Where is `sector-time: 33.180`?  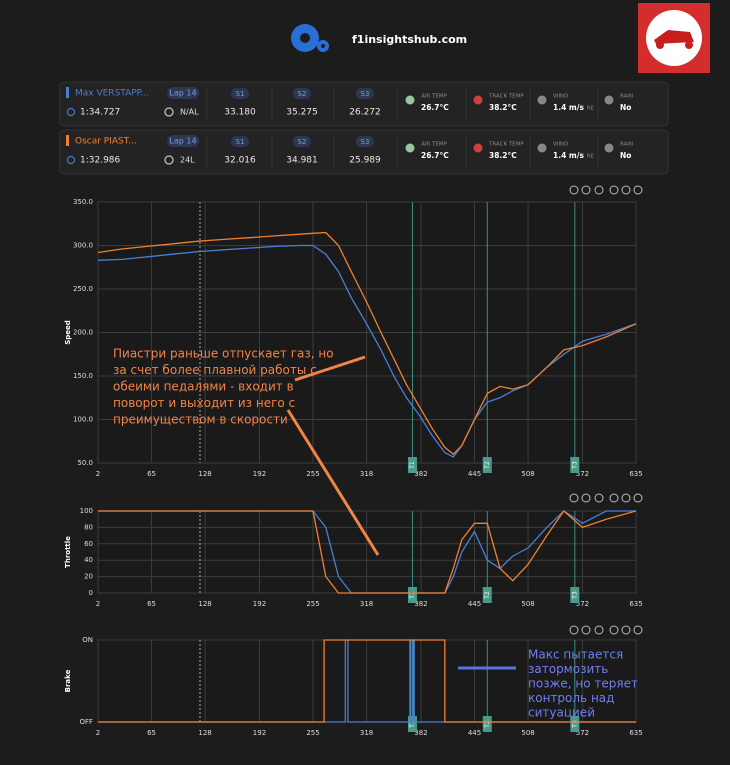
sector-time: 33.180 is located at coordinates (240, 113).